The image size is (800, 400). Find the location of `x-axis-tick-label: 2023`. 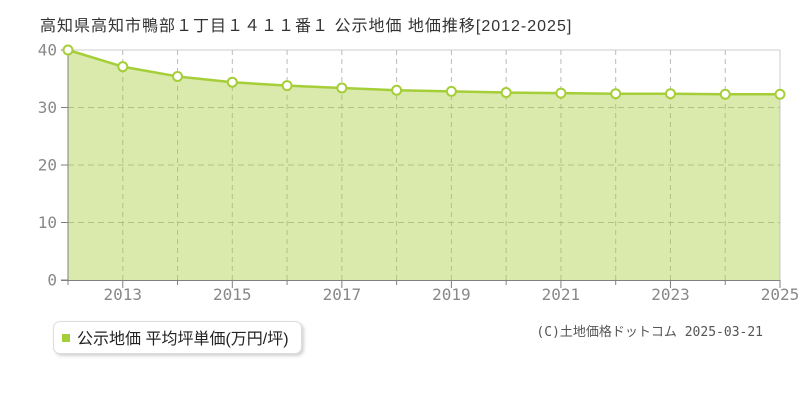

x-axis-tick-label: 2023 is located at coordinates (670, 294).